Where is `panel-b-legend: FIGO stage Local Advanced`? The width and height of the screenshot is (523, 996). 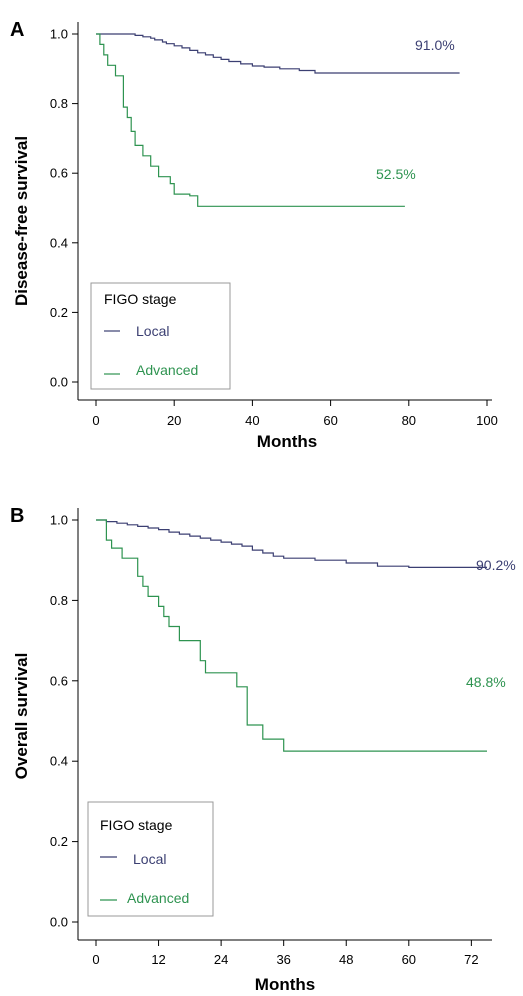
panel-b-legend: FIGO stage Local Advanced is located at coordinates (150, 859).